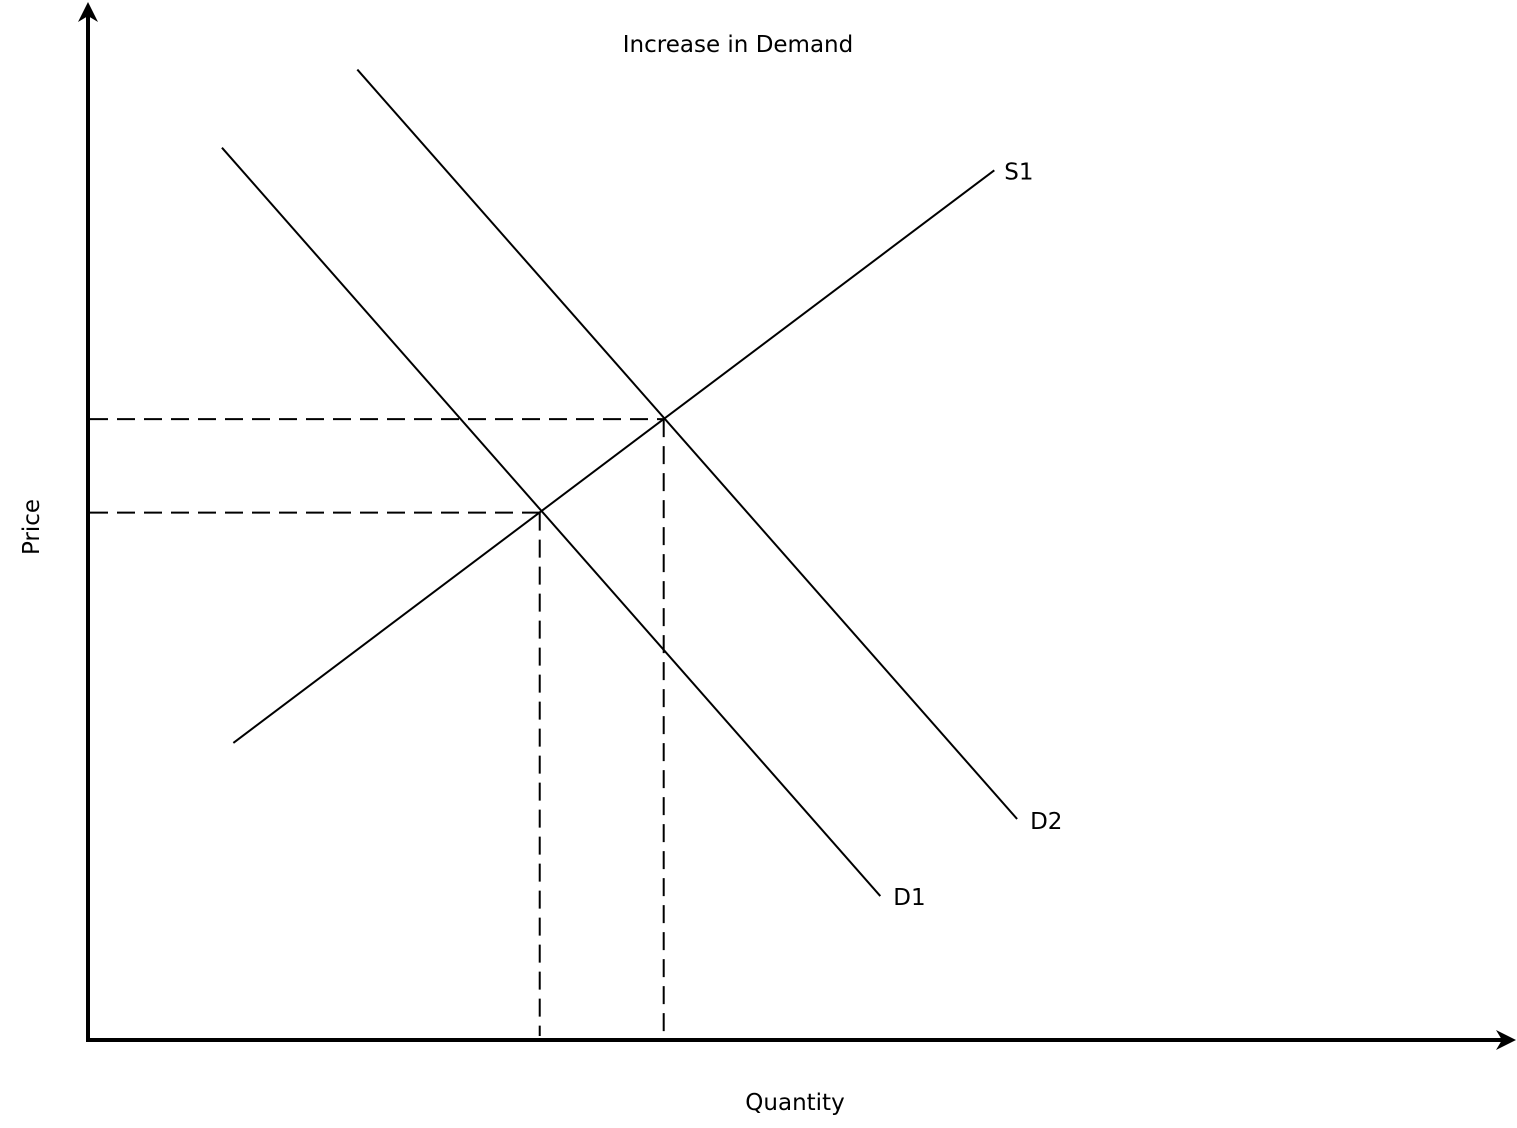 This screenshot has width=1517, height=1128. Describe the element at coordinates (909, 898) in the screenshot. I see `curve-label-d1: D1` at that location.